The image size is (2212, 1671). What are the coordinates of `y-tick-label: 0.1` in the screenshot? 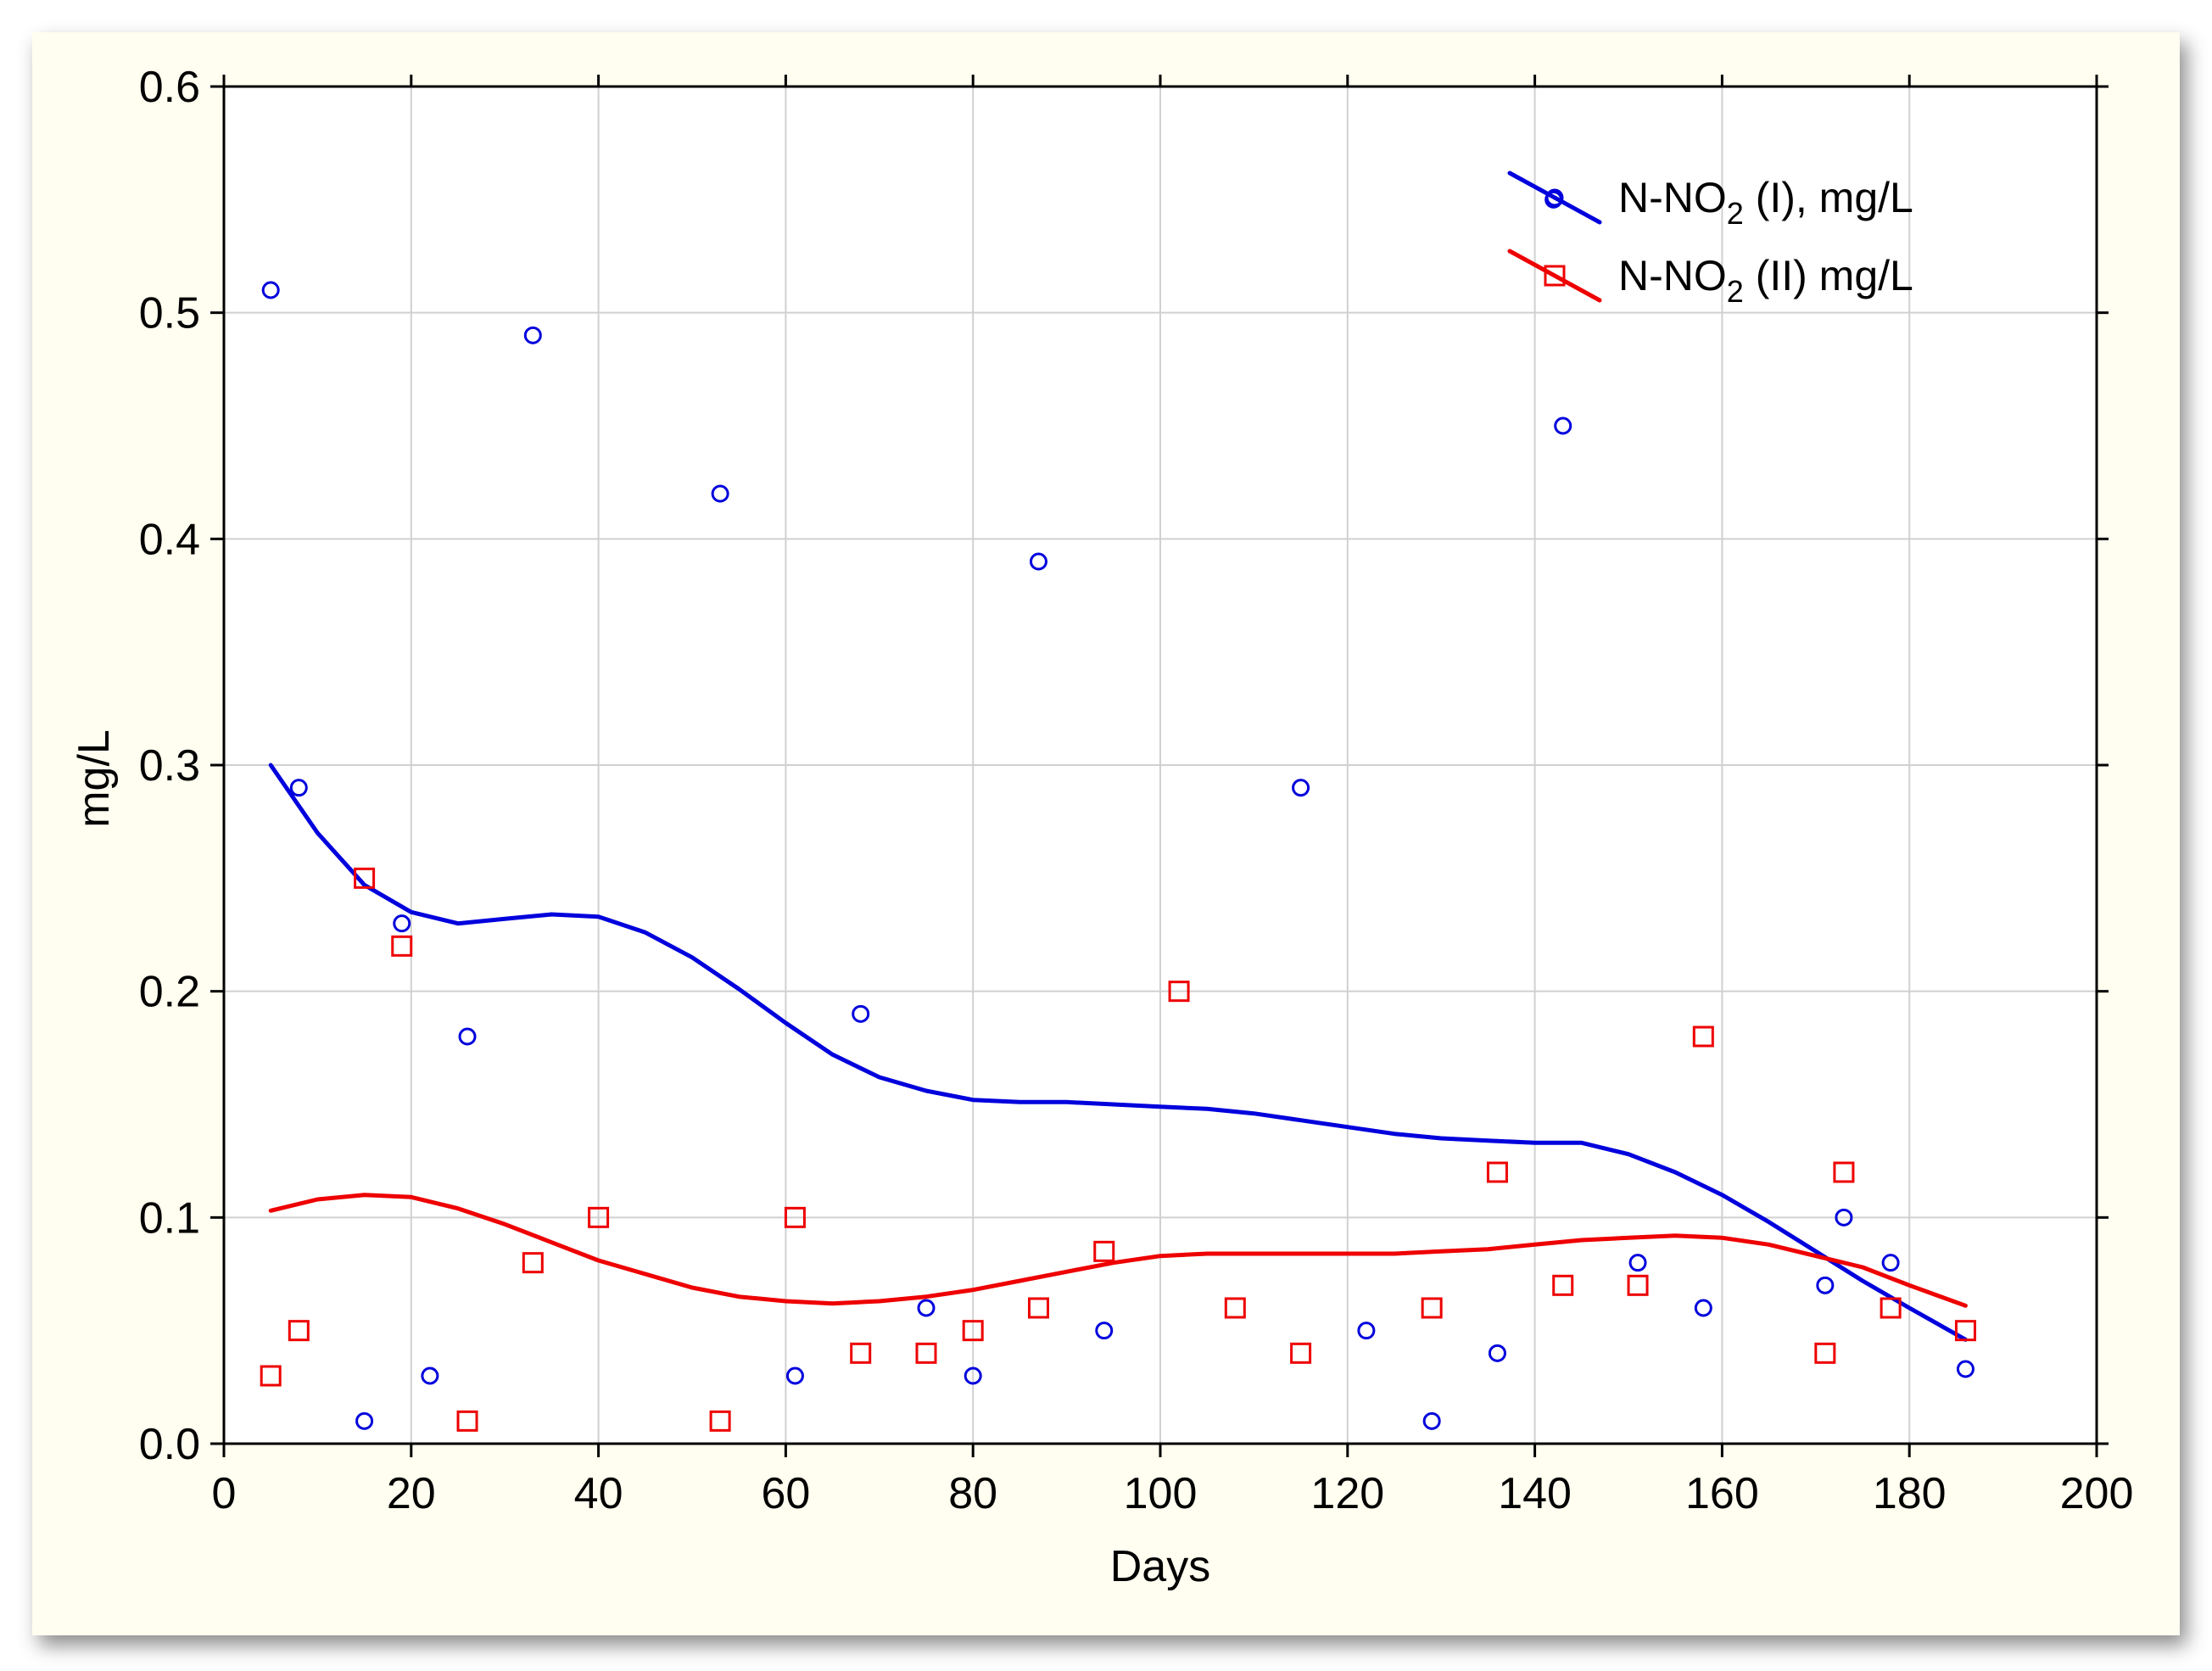 It's located at (170, 1218).